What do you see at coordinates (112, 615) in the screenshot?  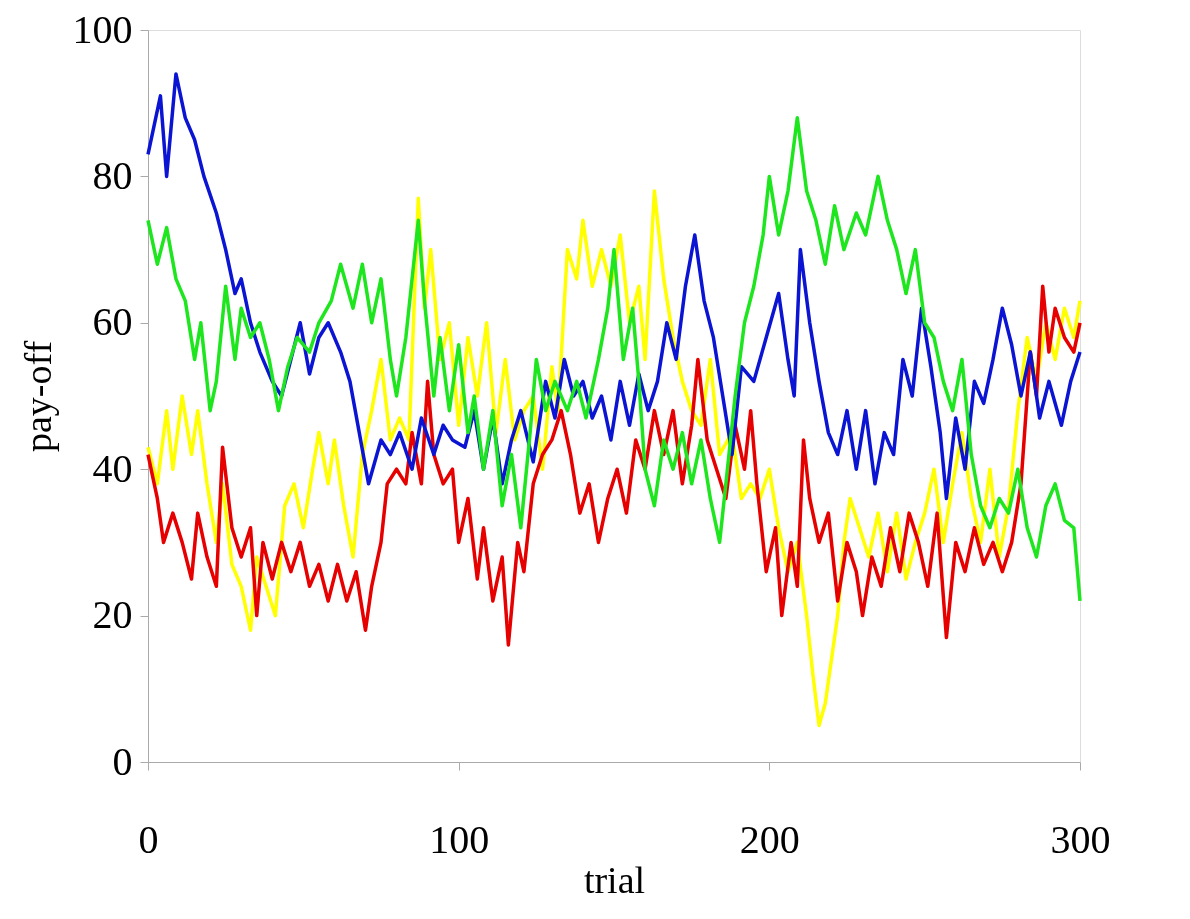 I see `y-tick-label: 20` at bounding box center [112, 615].